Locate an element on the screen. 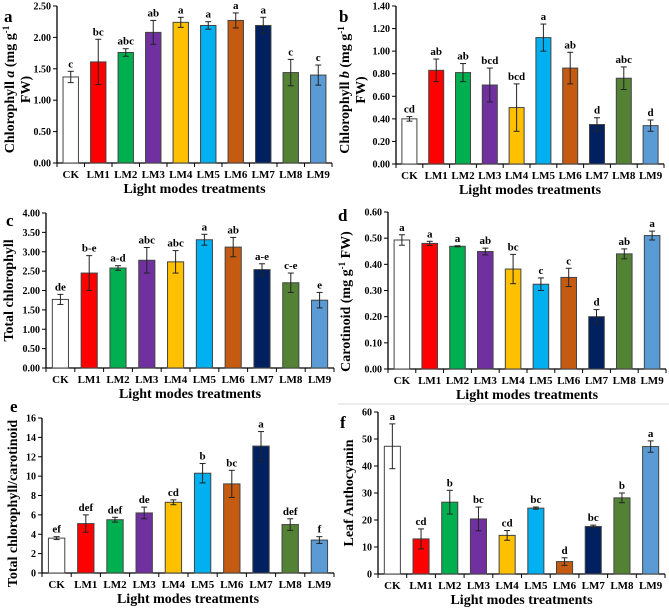 Image resolution: width=669 pixels, height=609 pixels. x-tick-label: LM1 is located at coordinates (98, 175).